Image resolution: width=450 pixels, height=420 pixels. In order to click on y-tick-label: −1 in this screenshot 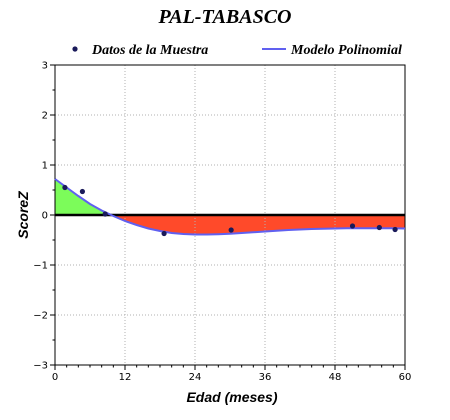, I will do `click(40, 266)`.